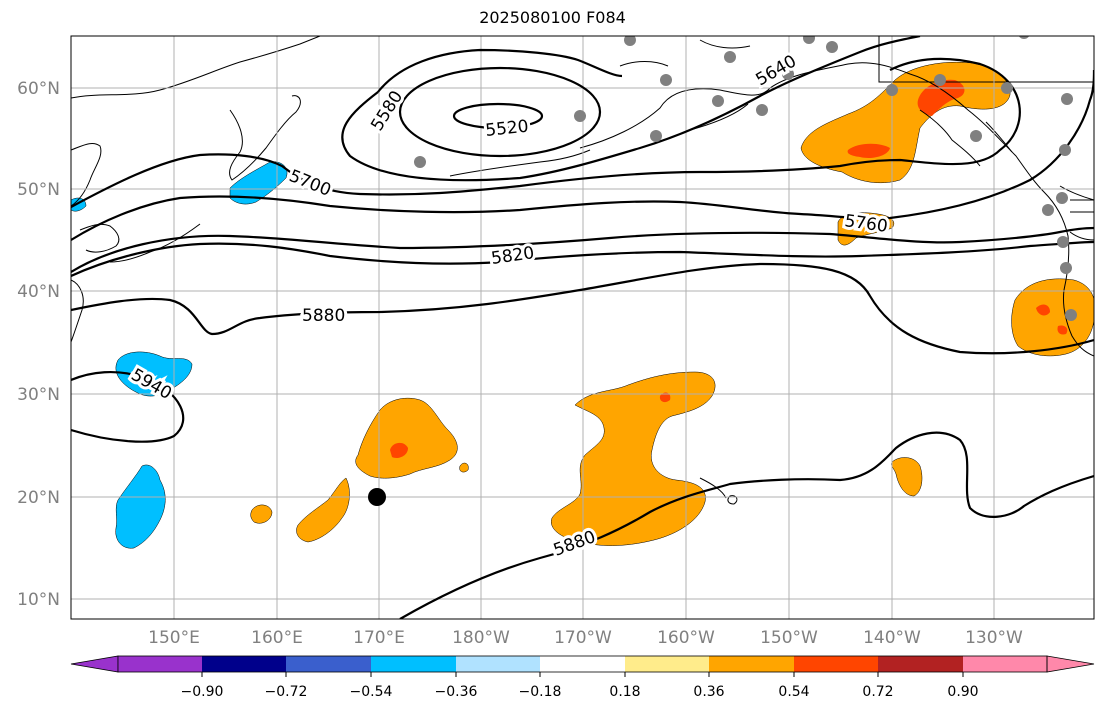 The width and height of the screenshot is (1105, 712). What do you see at coordinates (38, 395) in the screenshot?
I see `lat-label: 30°N` at bounding box center [38, 395].